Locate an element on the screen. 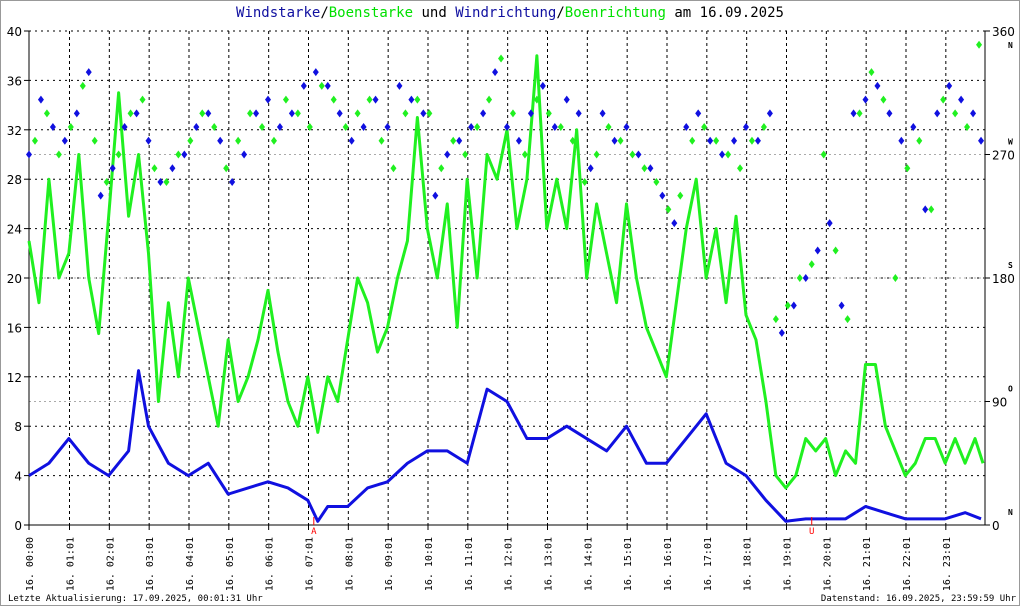  y-tick-label-left: 16 is located at coordinates (14, 328).